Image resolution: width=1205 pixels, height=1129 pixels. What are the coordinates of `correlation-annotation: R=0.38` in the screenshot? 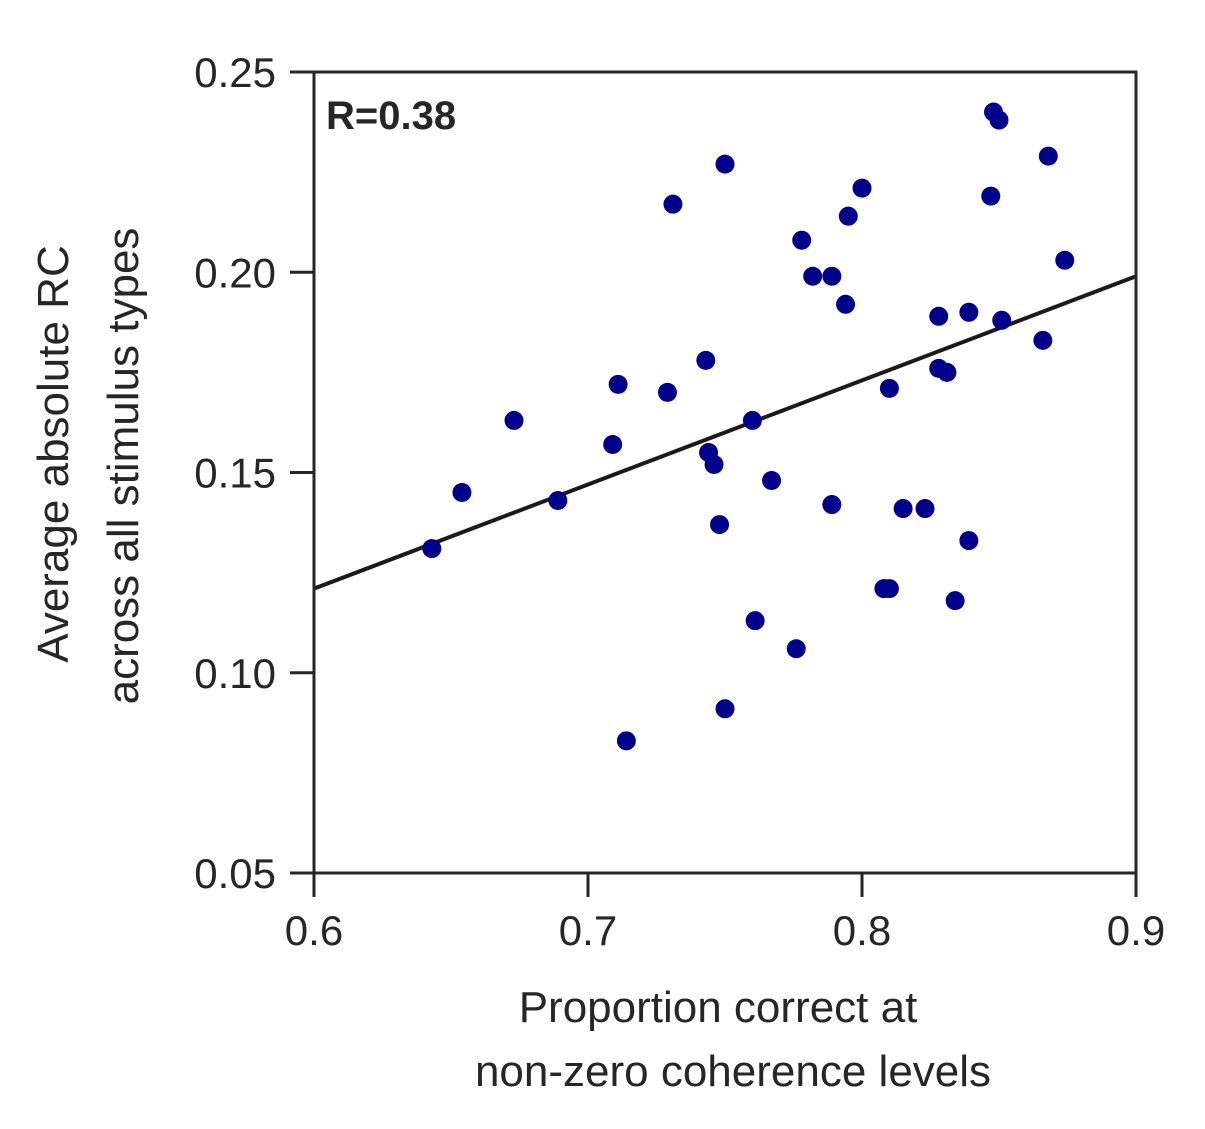 It's located at (391, 116).